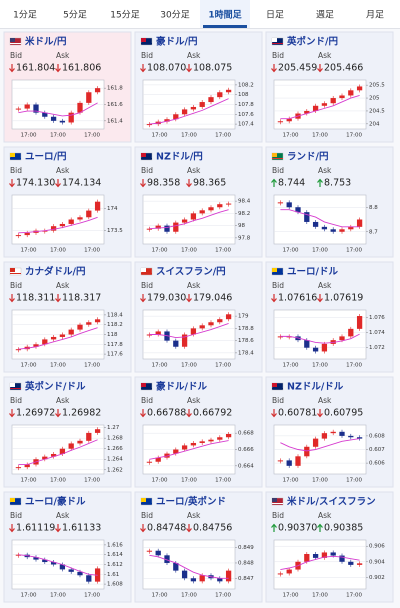 Image resolution: width=400 pixels, height=608 pixels. What do you see at coordinates (179, 157) in the screenshot?
I see `pair-name: NZドル/円` at bounding box center [179, 157].